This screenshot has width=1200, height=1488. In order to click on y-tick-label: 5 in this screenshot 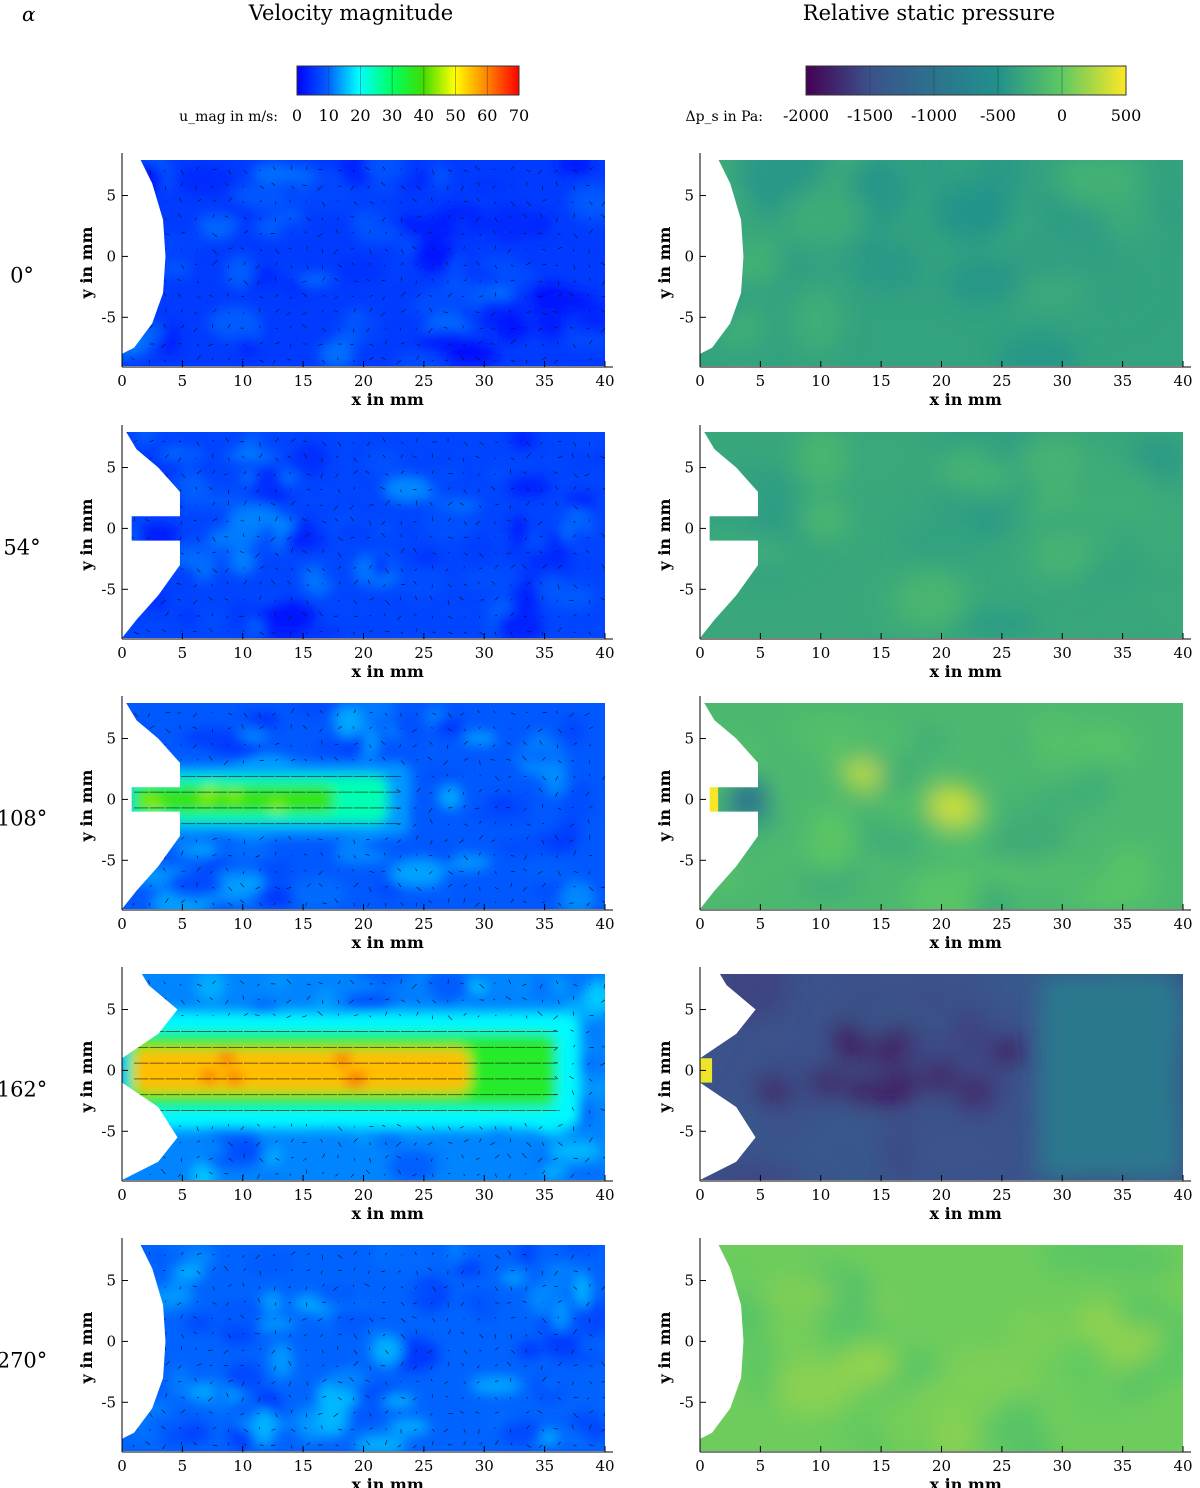, I will do `click(111, 1010)`.